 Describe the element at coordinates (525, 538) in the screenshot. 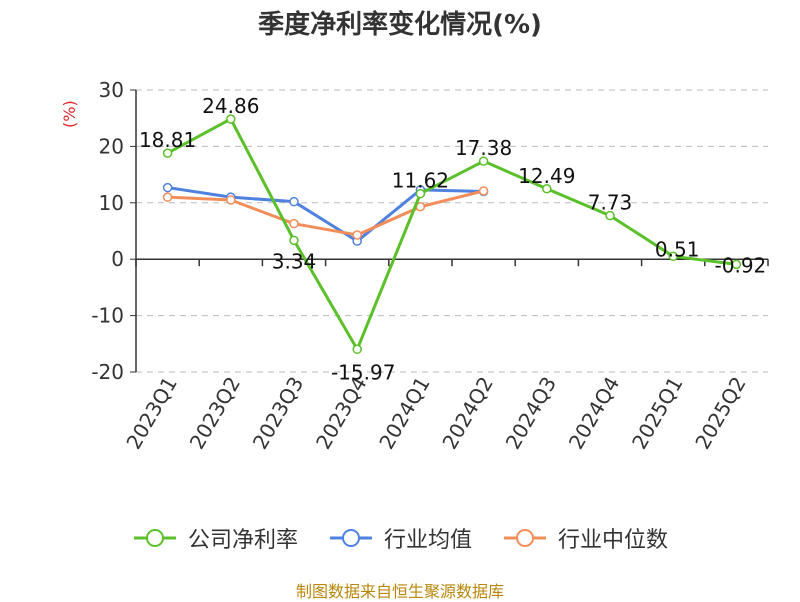

I see `legend-marker-industry-median-icon` at that location.